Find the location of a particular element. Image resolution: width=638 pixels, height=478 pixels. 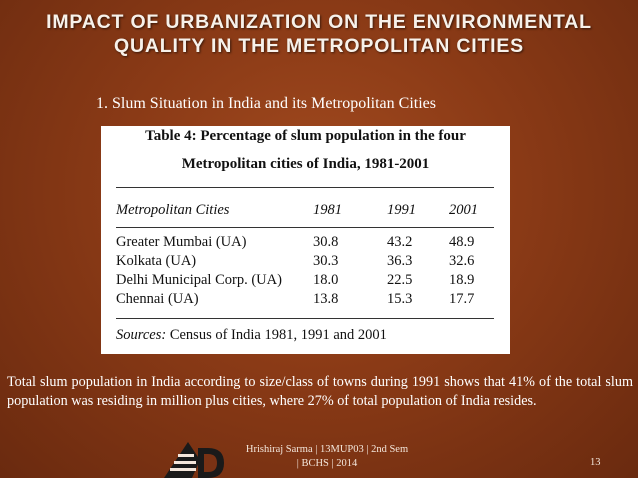

header-1981: 1981 is located at coordinates (327, 210).